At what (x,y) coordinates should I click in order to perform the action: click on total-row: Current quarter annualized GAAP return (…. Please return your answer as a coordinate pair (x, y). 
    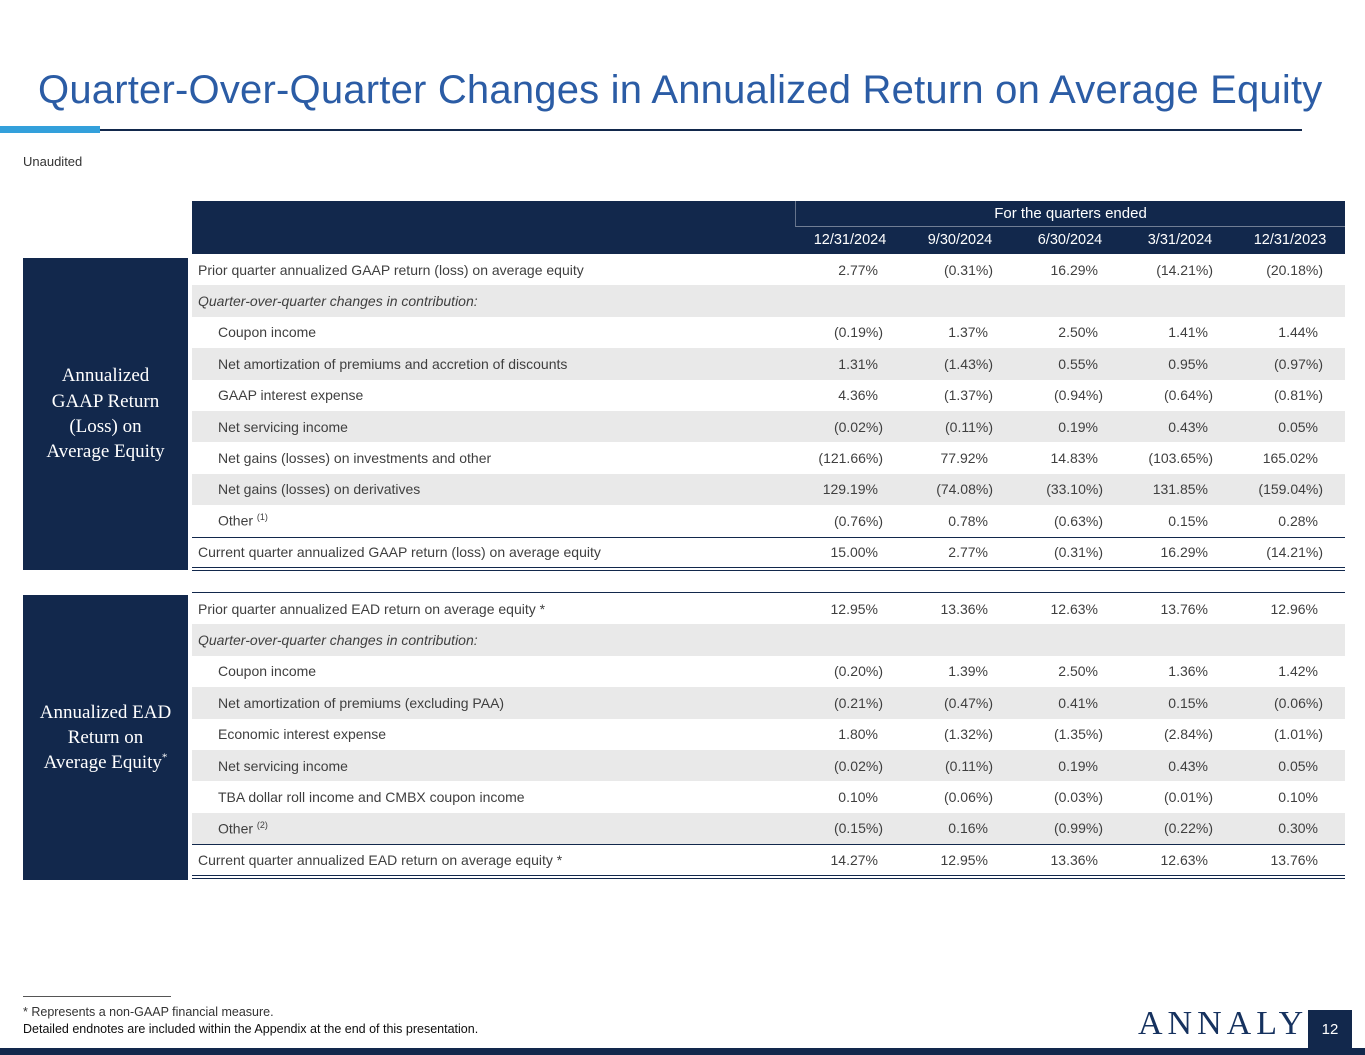
    Looking at the image, I should click on (768, 552).